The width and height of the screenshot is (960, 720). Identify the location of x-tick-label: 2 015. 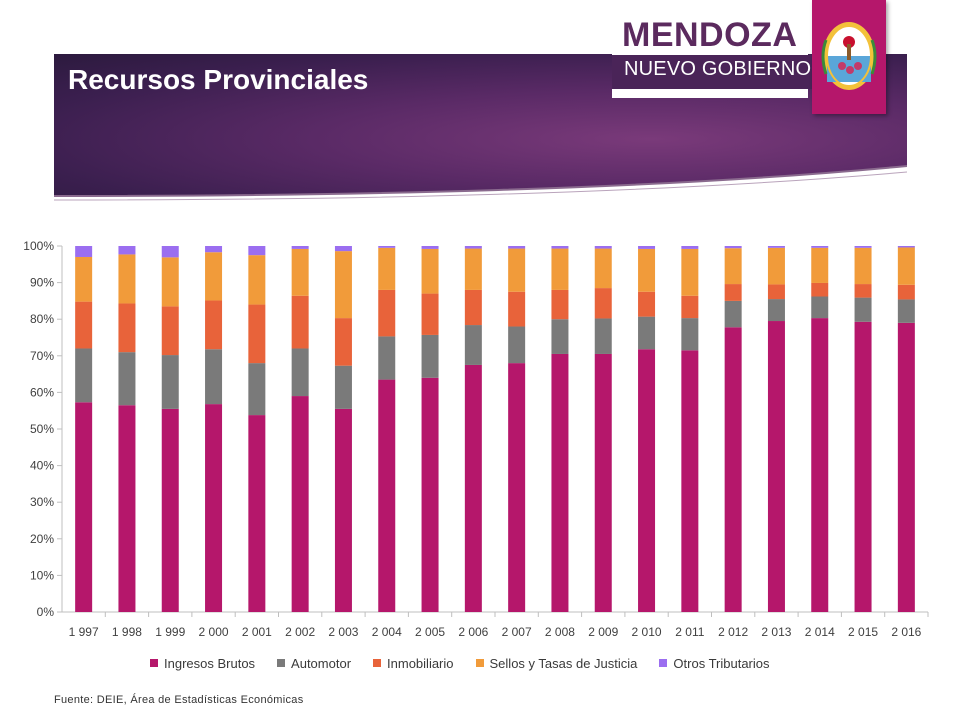
(863, 632).